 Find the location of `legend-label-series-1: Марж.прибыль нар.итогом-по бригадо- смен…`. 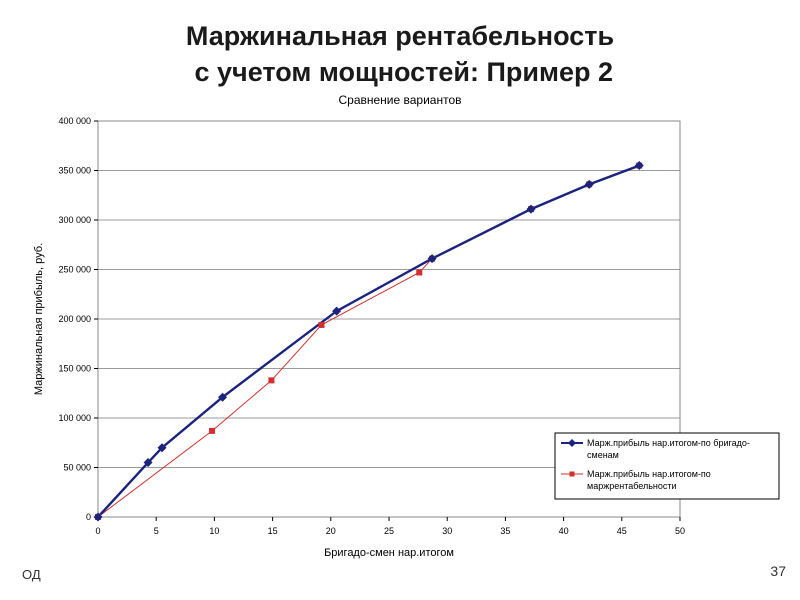

legend-label-series-1: Марж.прибыль нар.итогом-по бригадо- смен… is located at coordinates (669, 449).